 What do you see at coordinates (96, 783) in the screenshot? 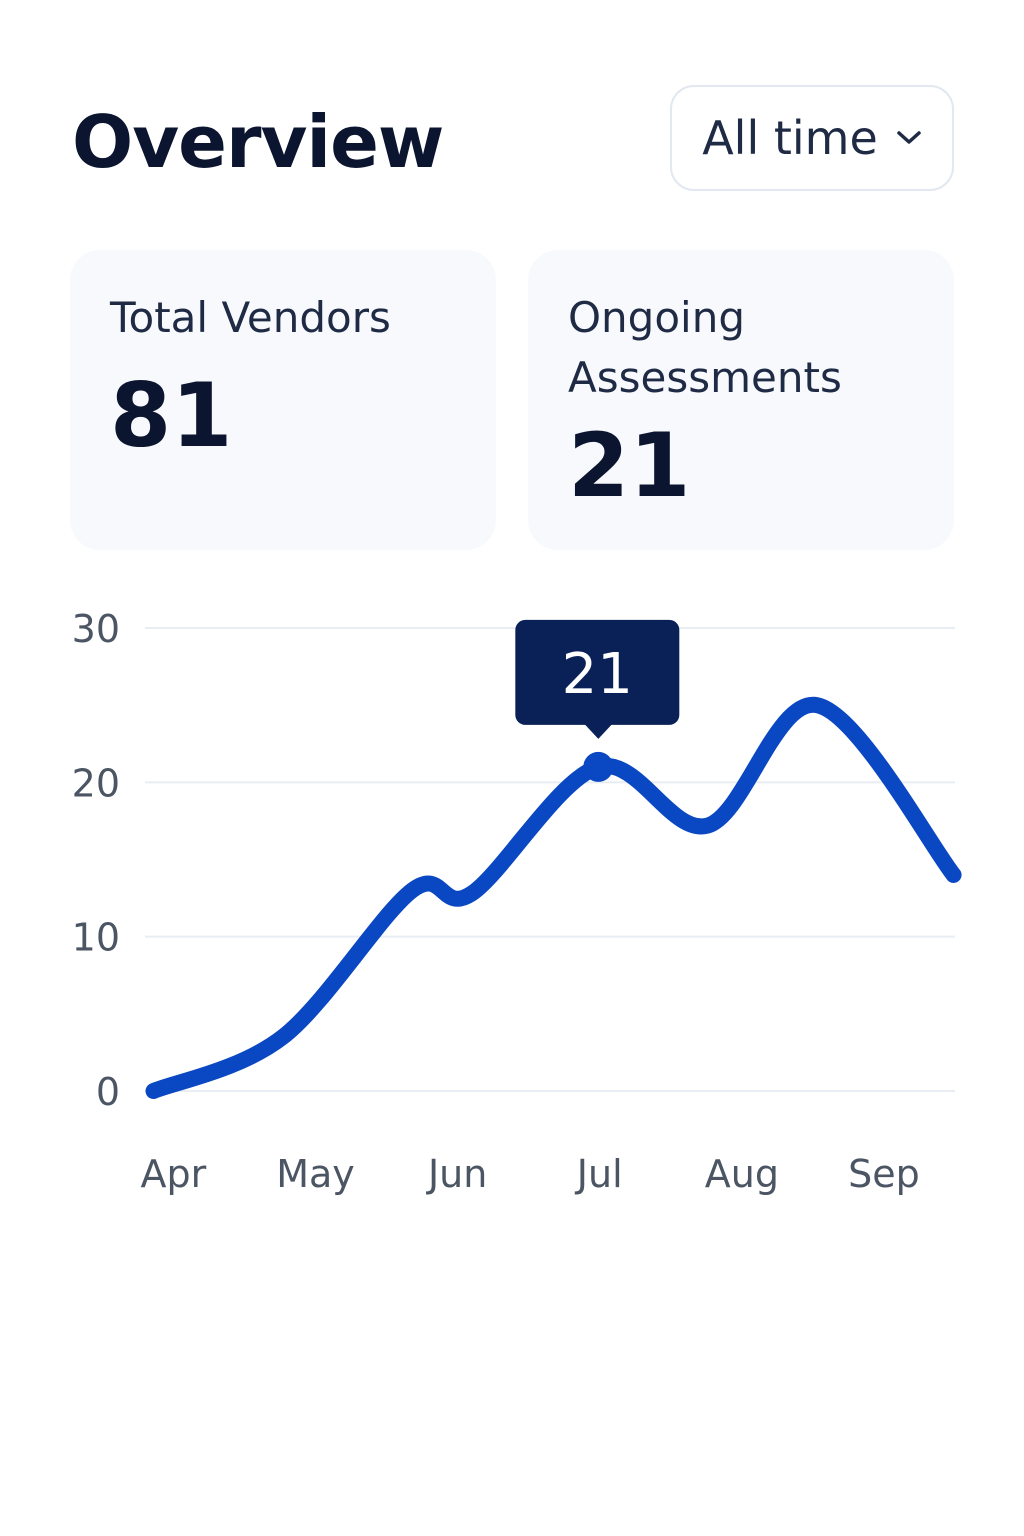
I see `y-tick-label: 20` at bounding box center [96, 783].